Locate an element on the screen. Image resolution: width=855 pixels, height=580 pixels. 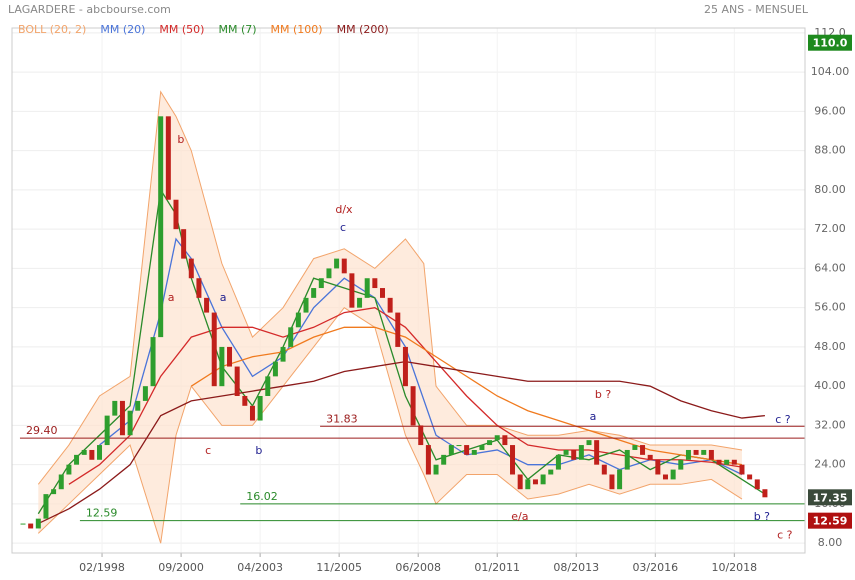
y-tick-label: 48.00 is located at coordinates (830, 346).